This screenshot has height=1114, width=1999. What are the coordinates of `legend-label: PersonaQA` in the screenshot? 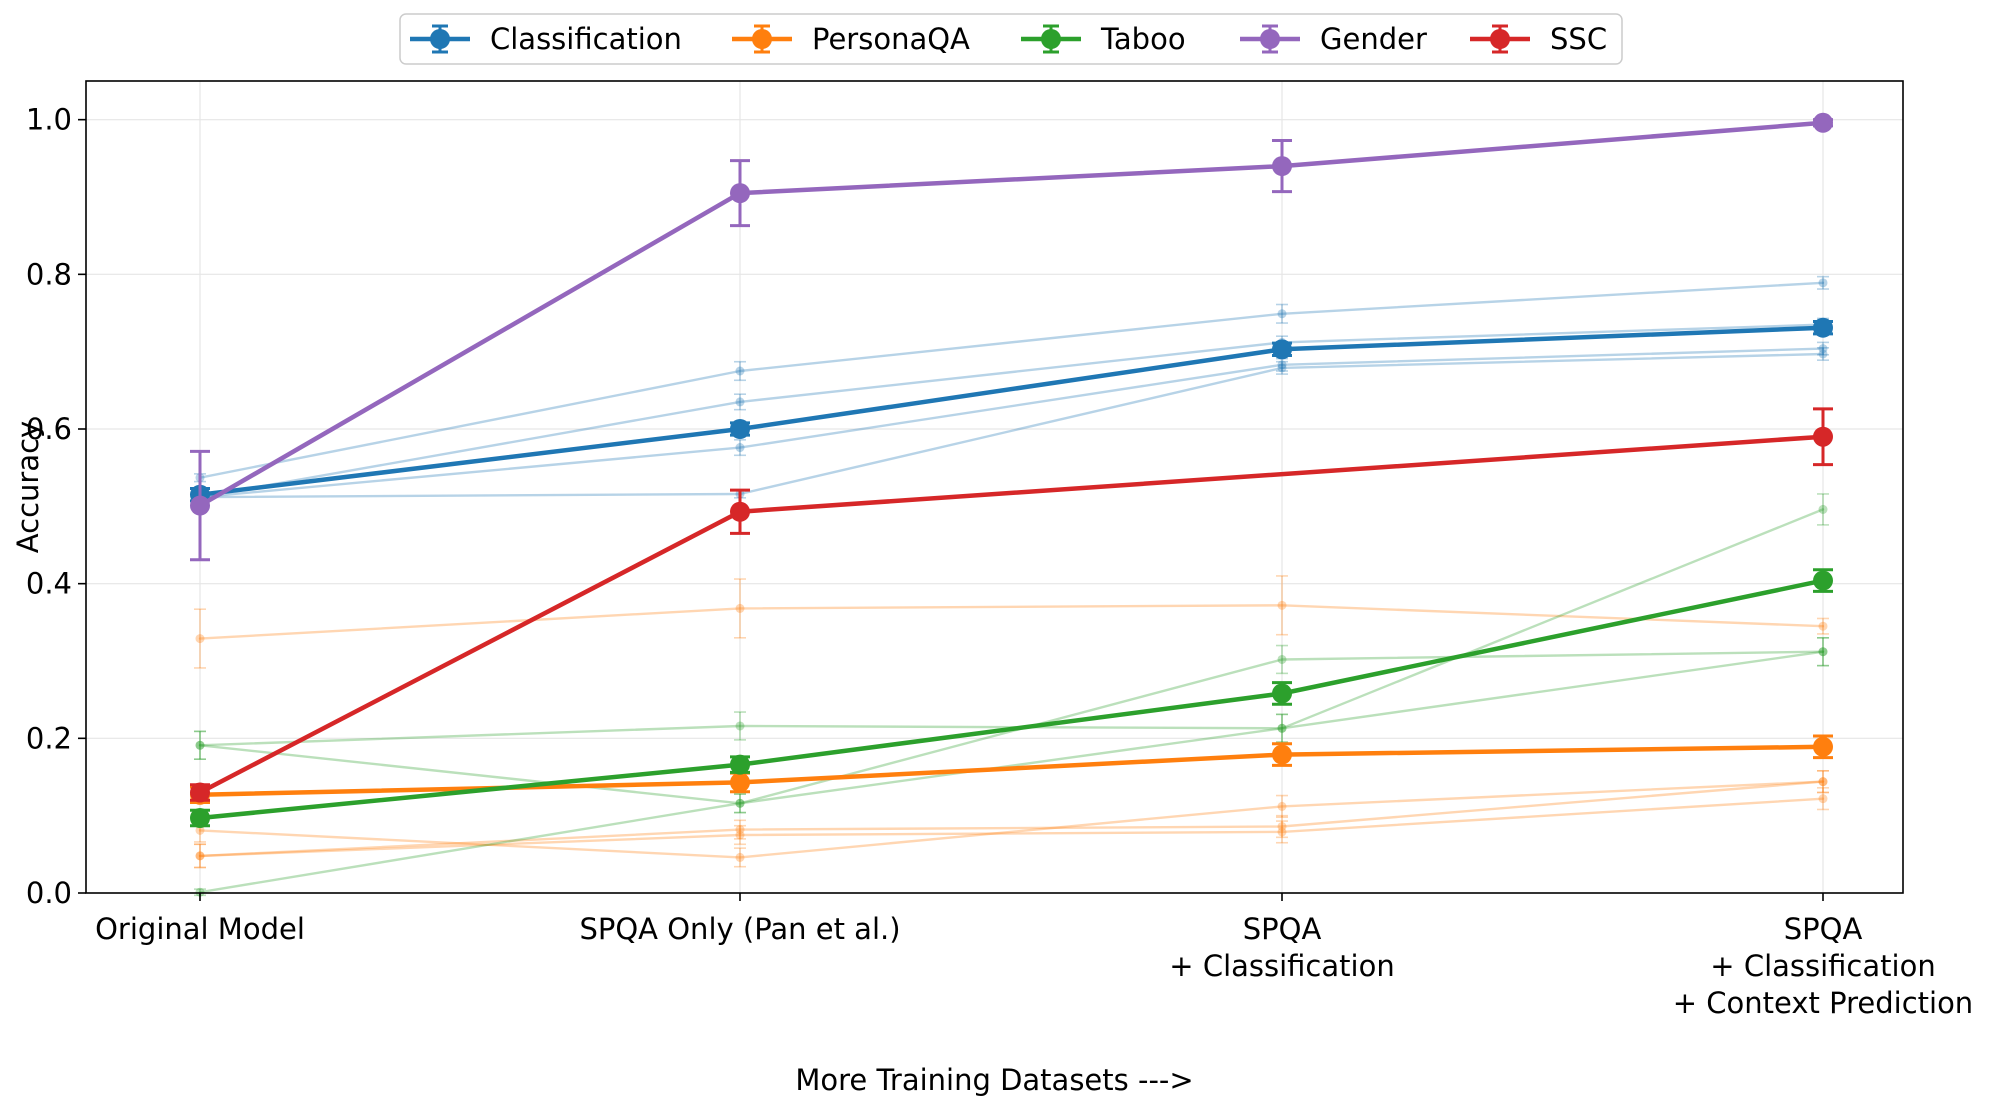 It's located at (891, 39).